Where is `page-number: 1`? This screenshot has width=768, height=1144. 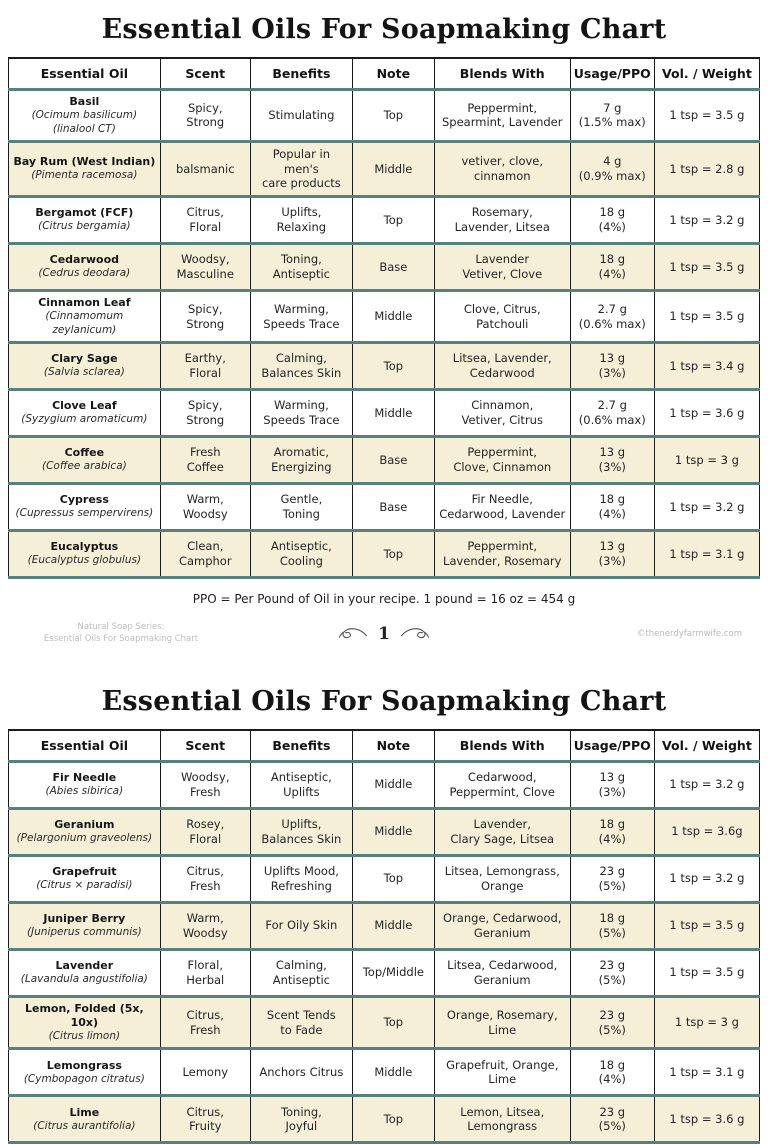 page-number: 1 is located at coordinates (384, 633).